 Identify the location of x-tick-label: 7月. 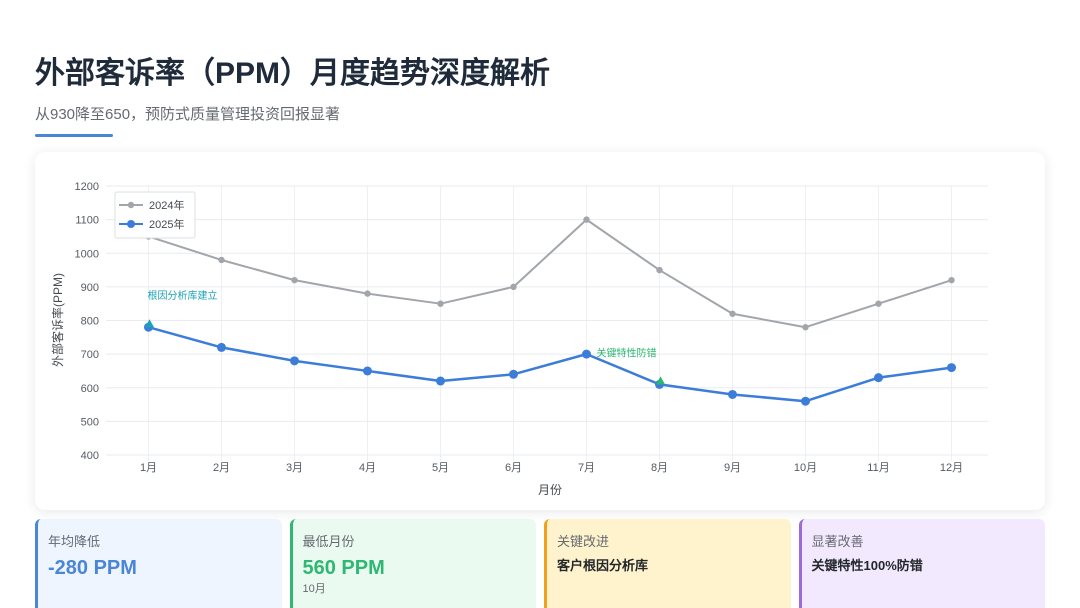
(586, 468).